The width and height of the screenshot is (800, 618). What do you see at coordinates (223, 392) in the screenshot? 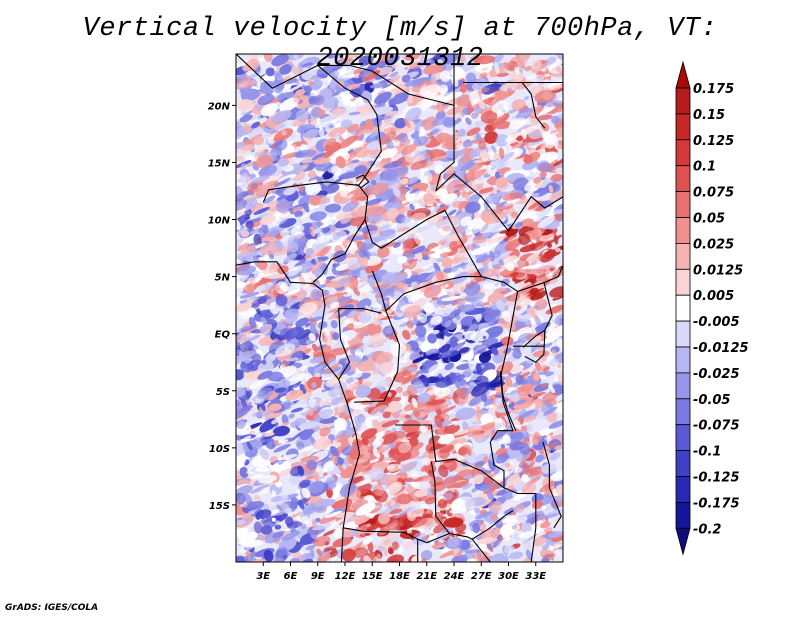
I see `y-tick-label: 5S` at bounding box center [223, 392].